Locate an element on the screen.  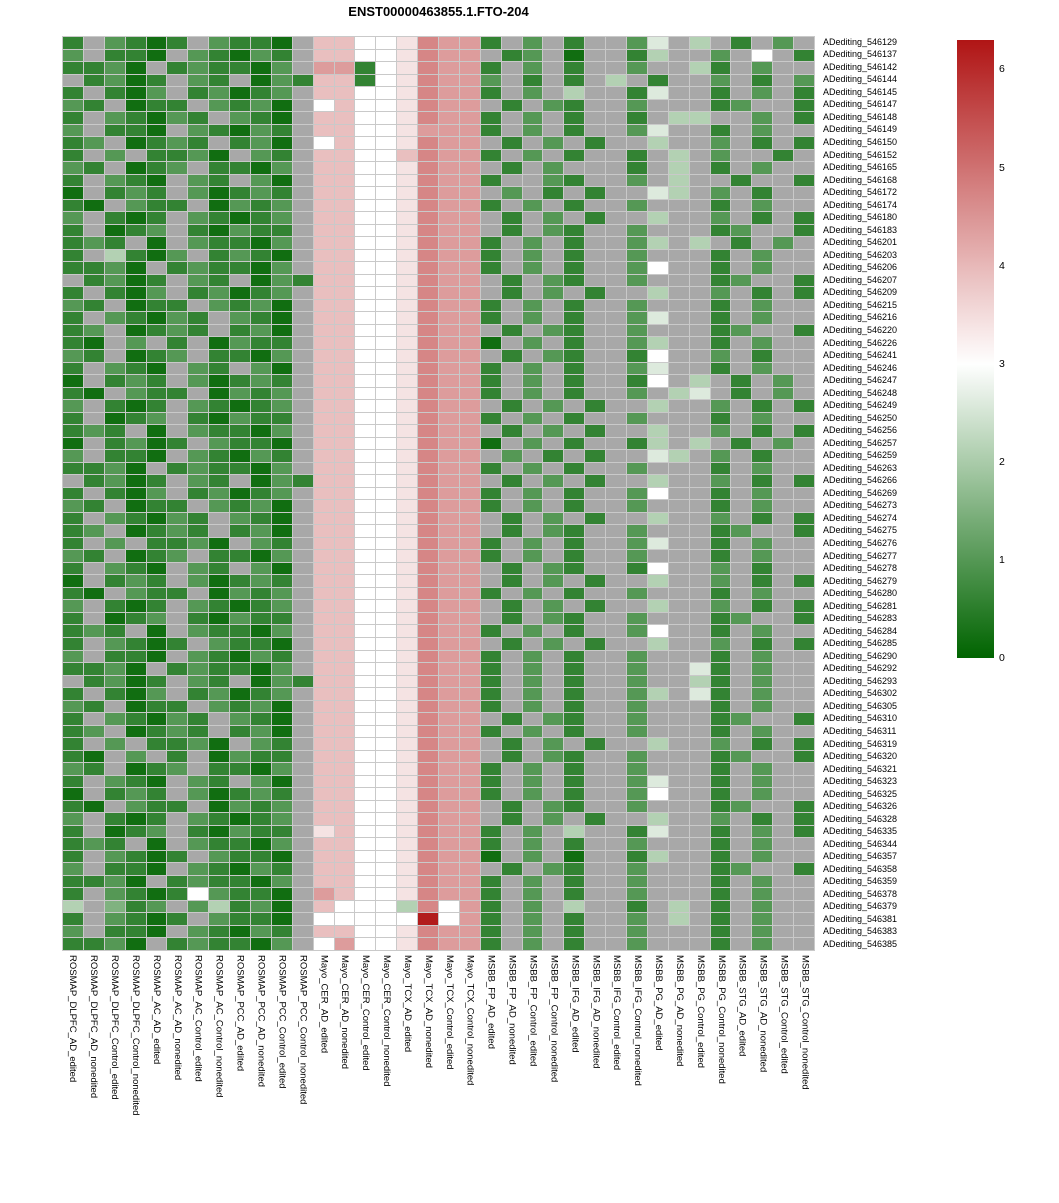
row-label: ADediting_546302 is located at coordinates (860, 693).